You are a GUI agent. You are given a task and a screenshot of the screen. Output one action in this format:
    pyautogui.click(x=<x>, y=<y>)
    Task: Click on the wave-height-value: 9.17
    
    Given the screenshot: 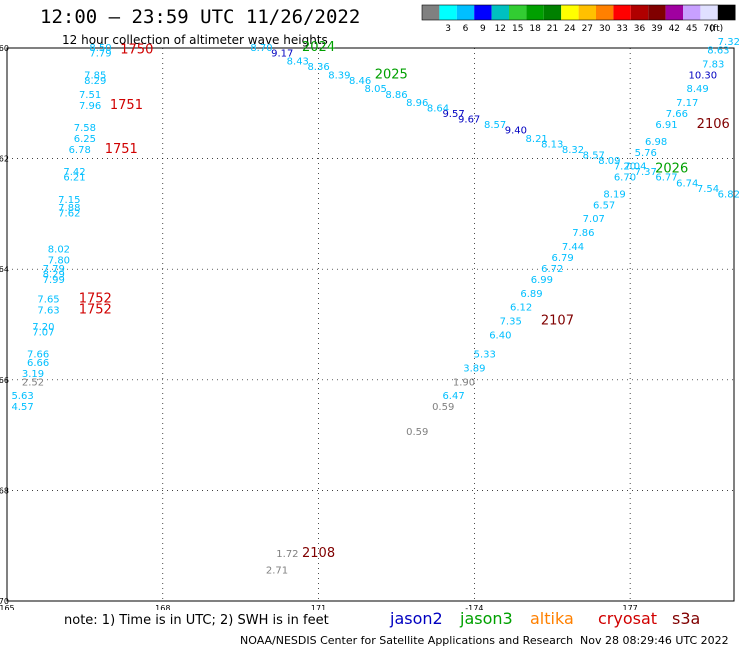 What is the action you would take?
    pyautogui.click(x=282, y=53)
    